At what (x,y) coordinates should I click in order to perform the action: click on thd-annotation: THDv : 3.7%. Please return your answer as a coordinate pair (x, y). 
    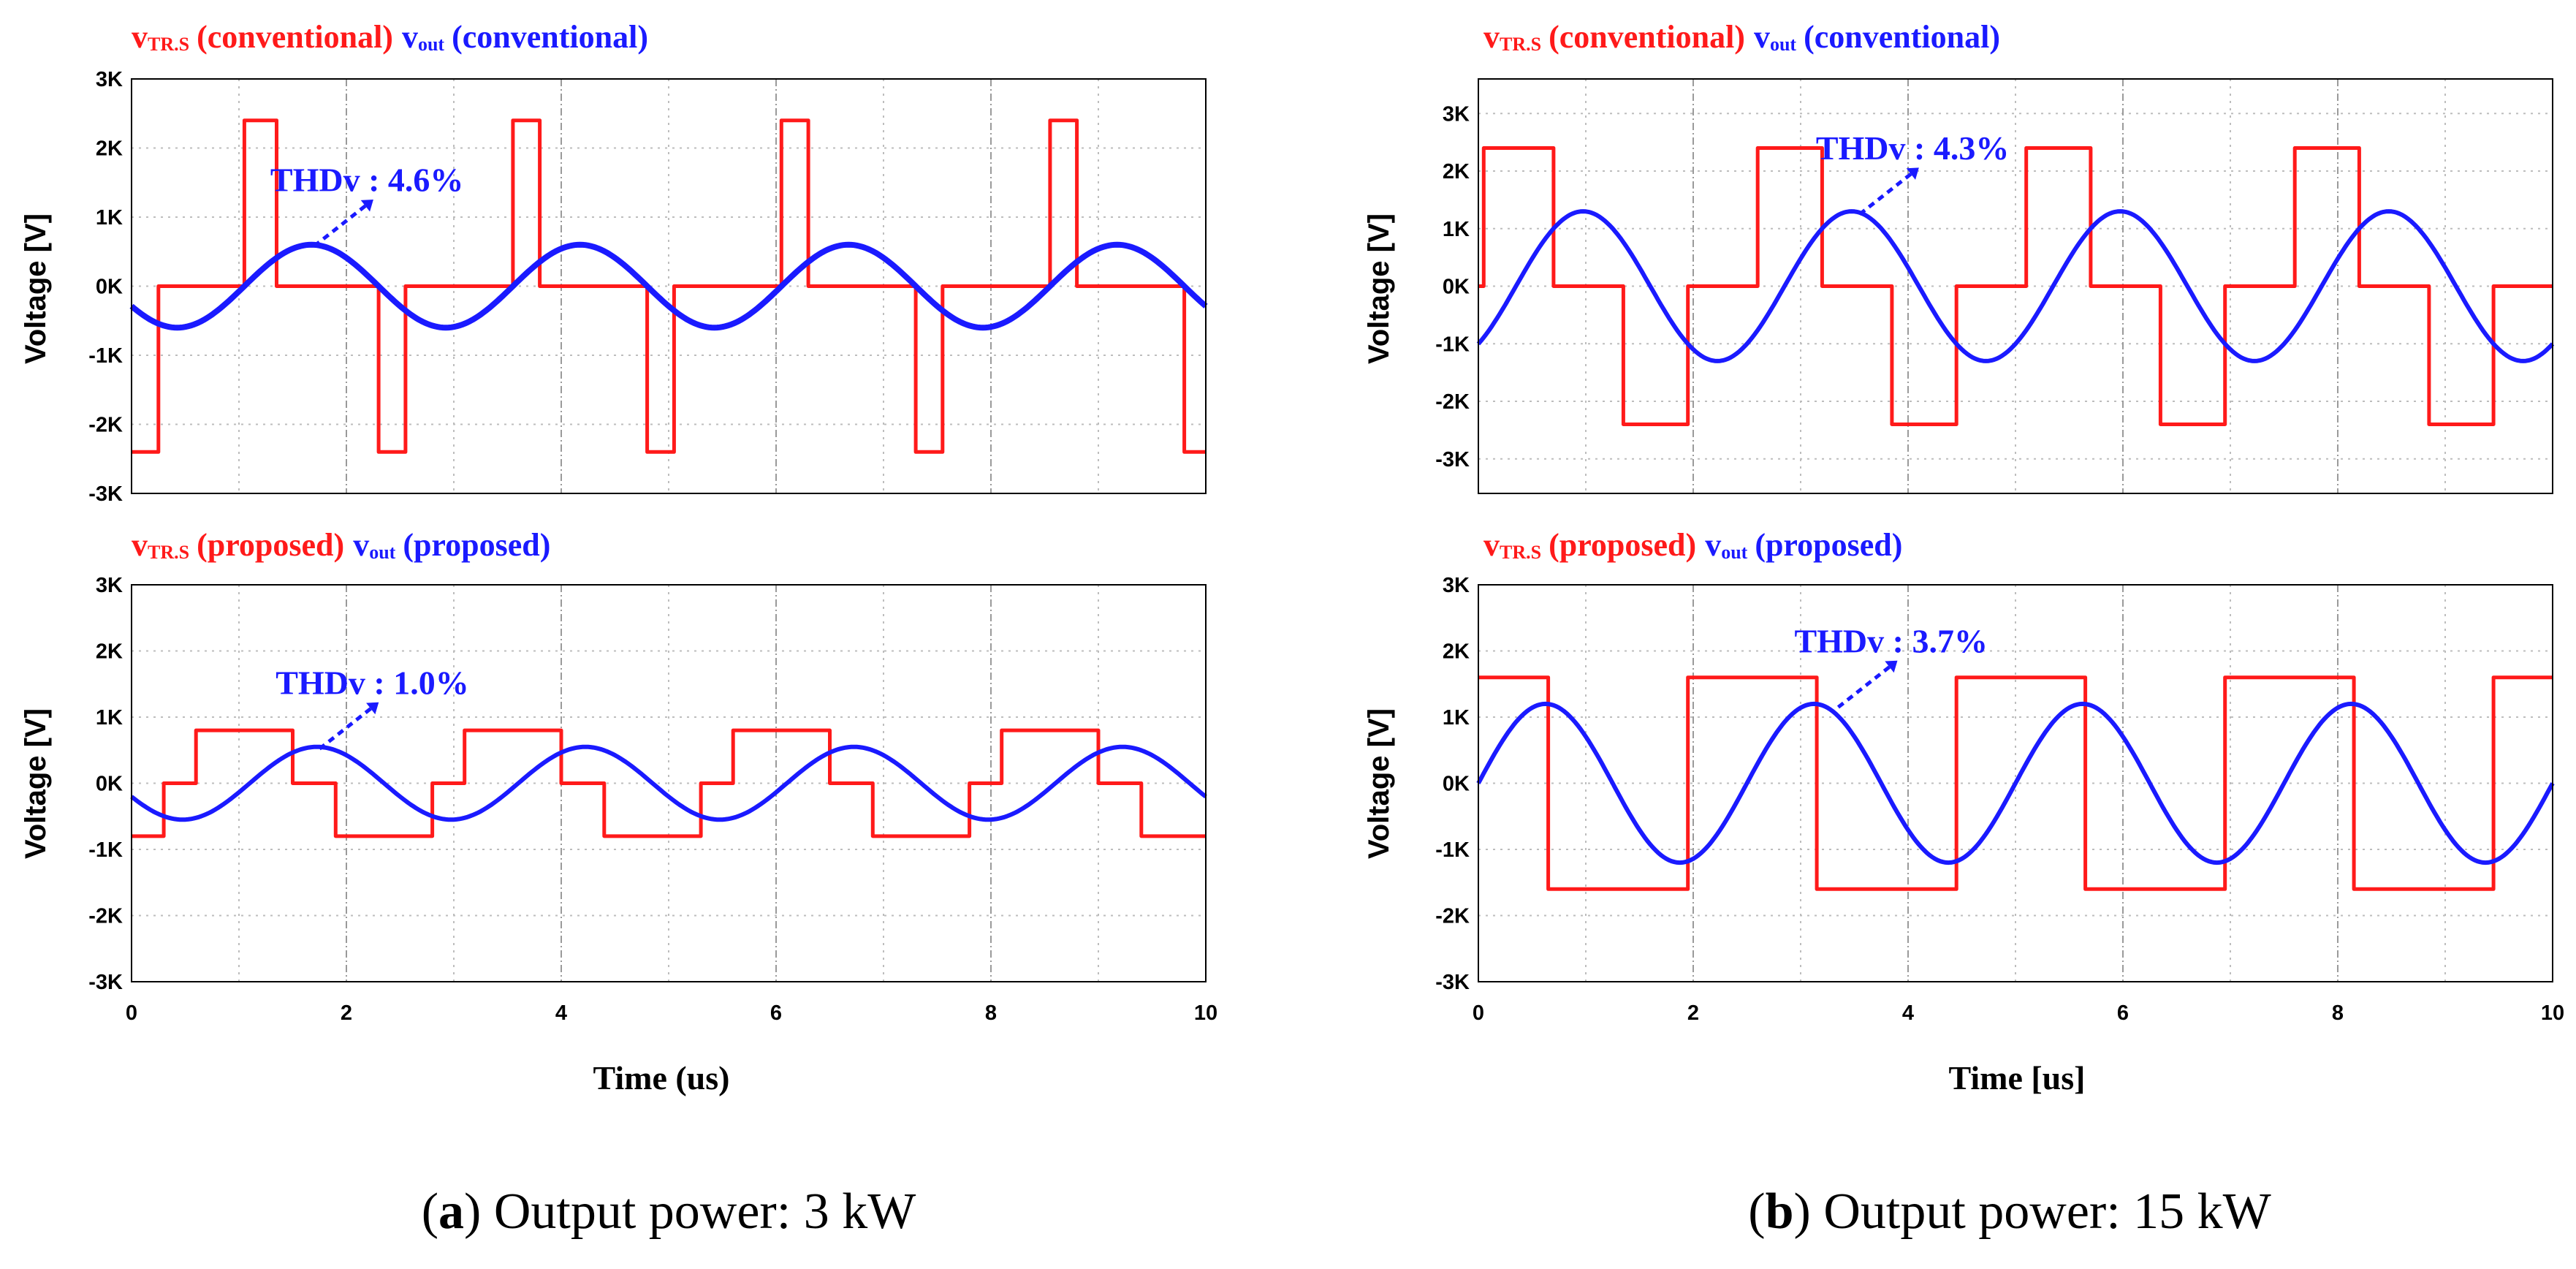
    Looking at the image, I should click on (1891, 640).